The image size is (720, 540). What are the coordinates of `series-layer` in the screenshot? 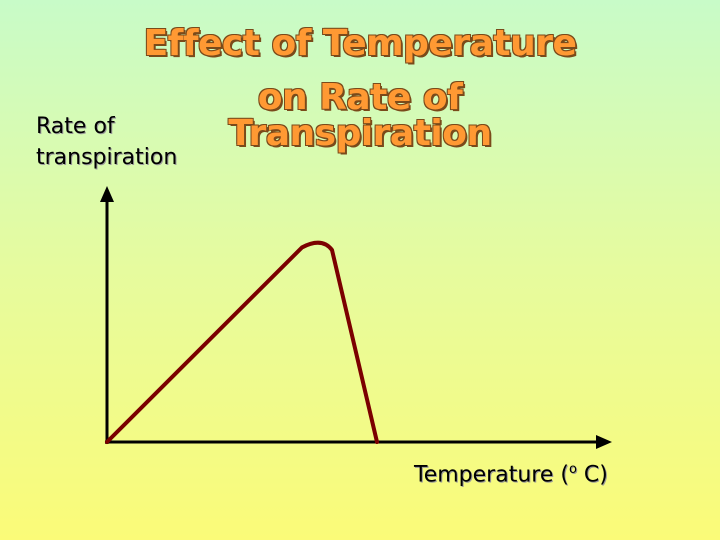 It's located at (242, 342).